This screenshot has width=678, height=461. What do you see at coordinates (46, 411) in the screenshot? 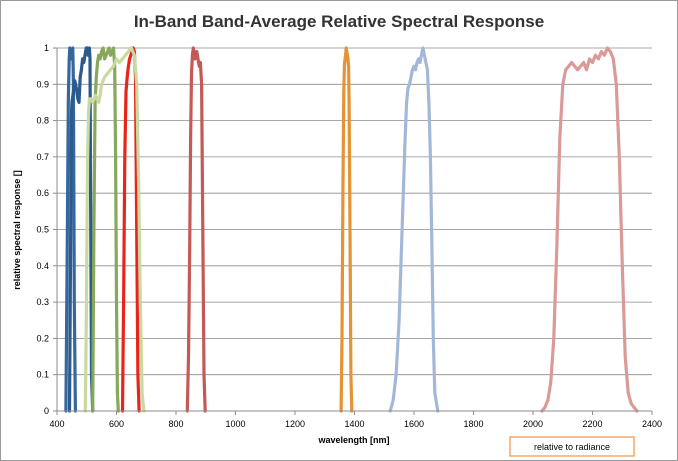
I see `y-tick-label: 0` at bounding box center [46, 411].